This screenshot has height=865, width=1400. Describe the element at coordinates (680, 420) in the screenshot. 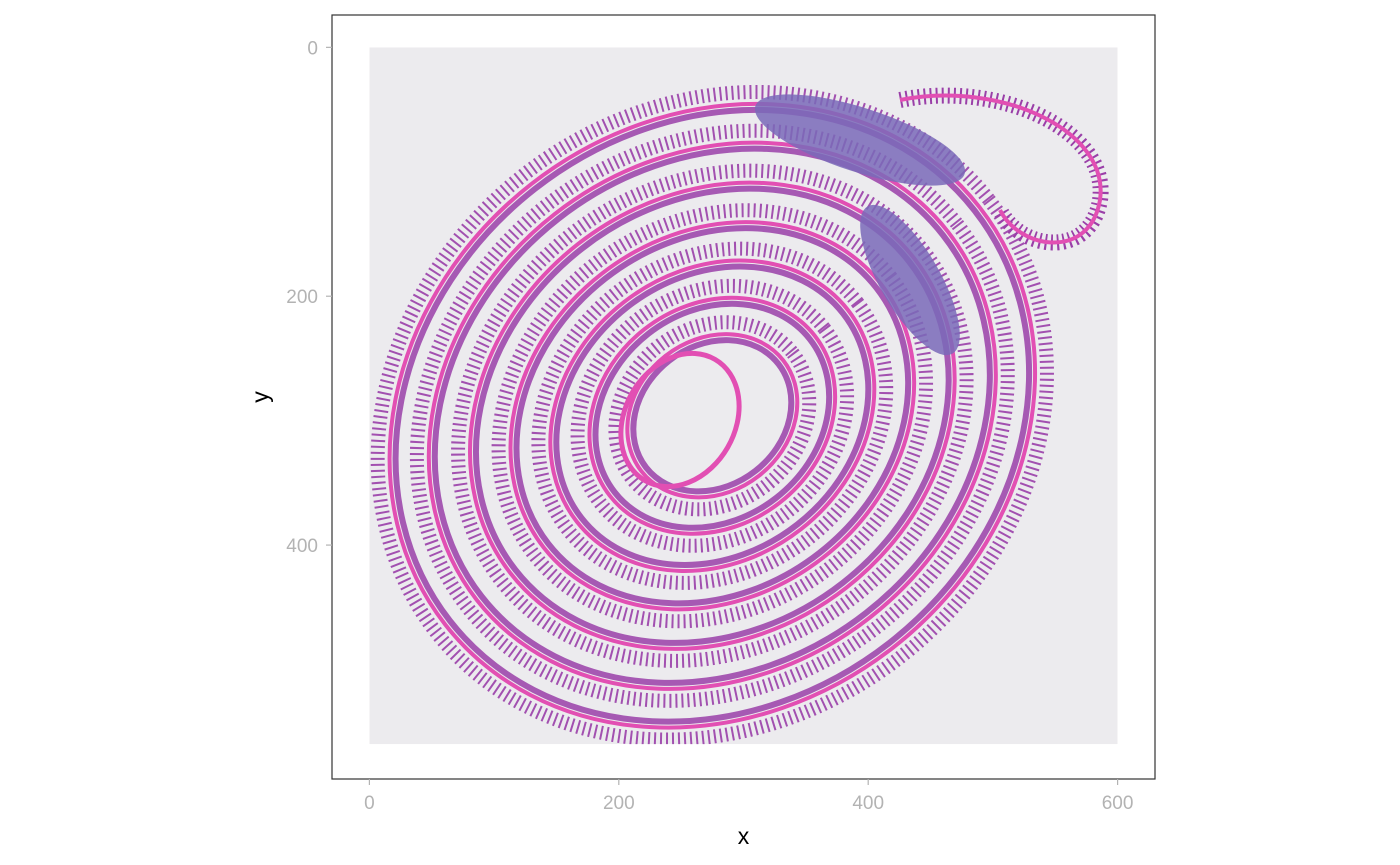

I see `center-loop` at that location.